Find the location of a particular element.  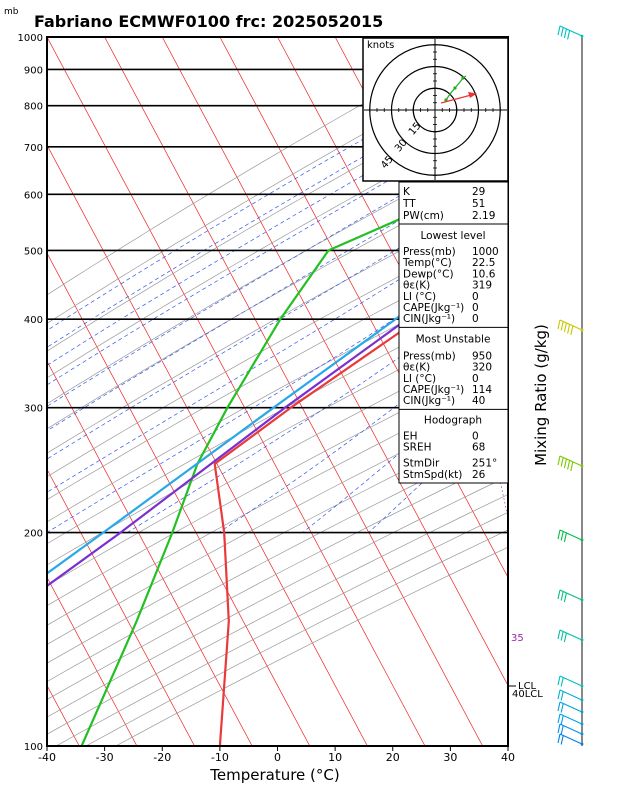

lowest-level-value: 10.6 is located at coordinates (484, 274).